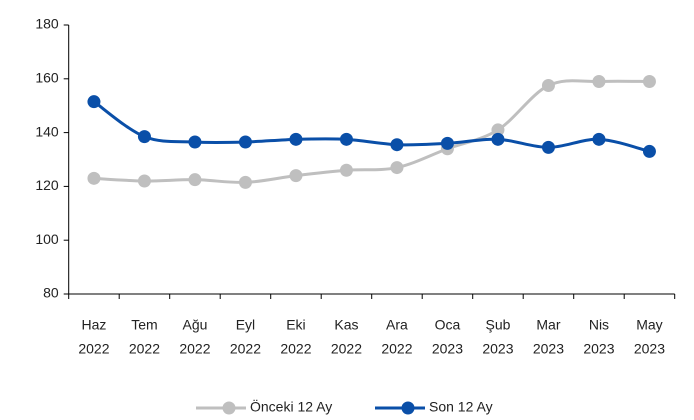 This screenshot has height=420, width=694. I want to click on series-line, so click(371, 126).